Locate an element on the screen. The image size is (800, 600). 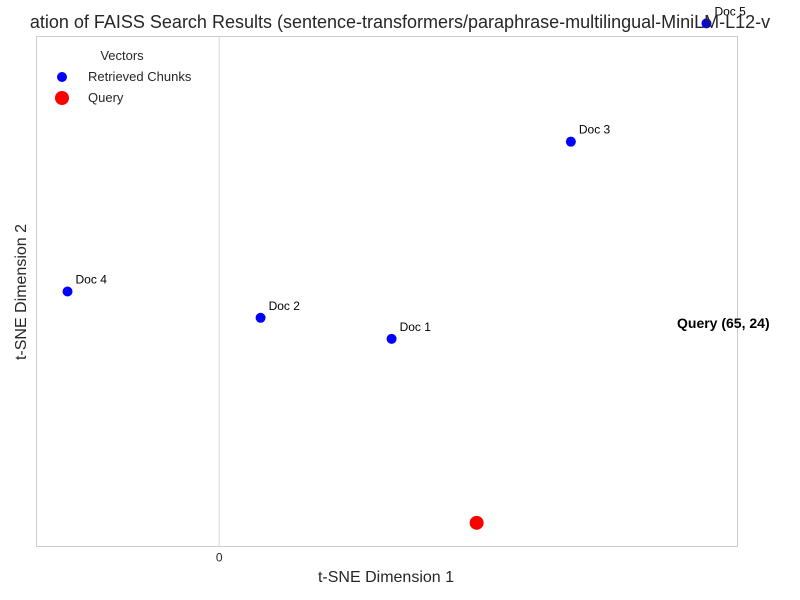
point-label: Doc 1 is located at coordinates (416, 327).